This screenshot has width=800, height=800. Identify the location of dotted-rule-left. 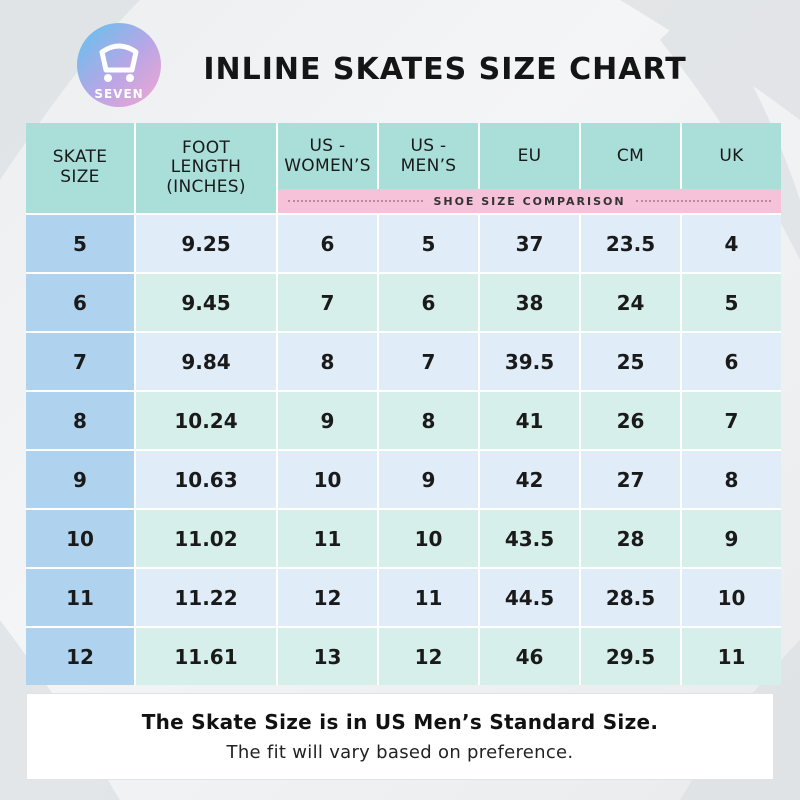
(356, 201).